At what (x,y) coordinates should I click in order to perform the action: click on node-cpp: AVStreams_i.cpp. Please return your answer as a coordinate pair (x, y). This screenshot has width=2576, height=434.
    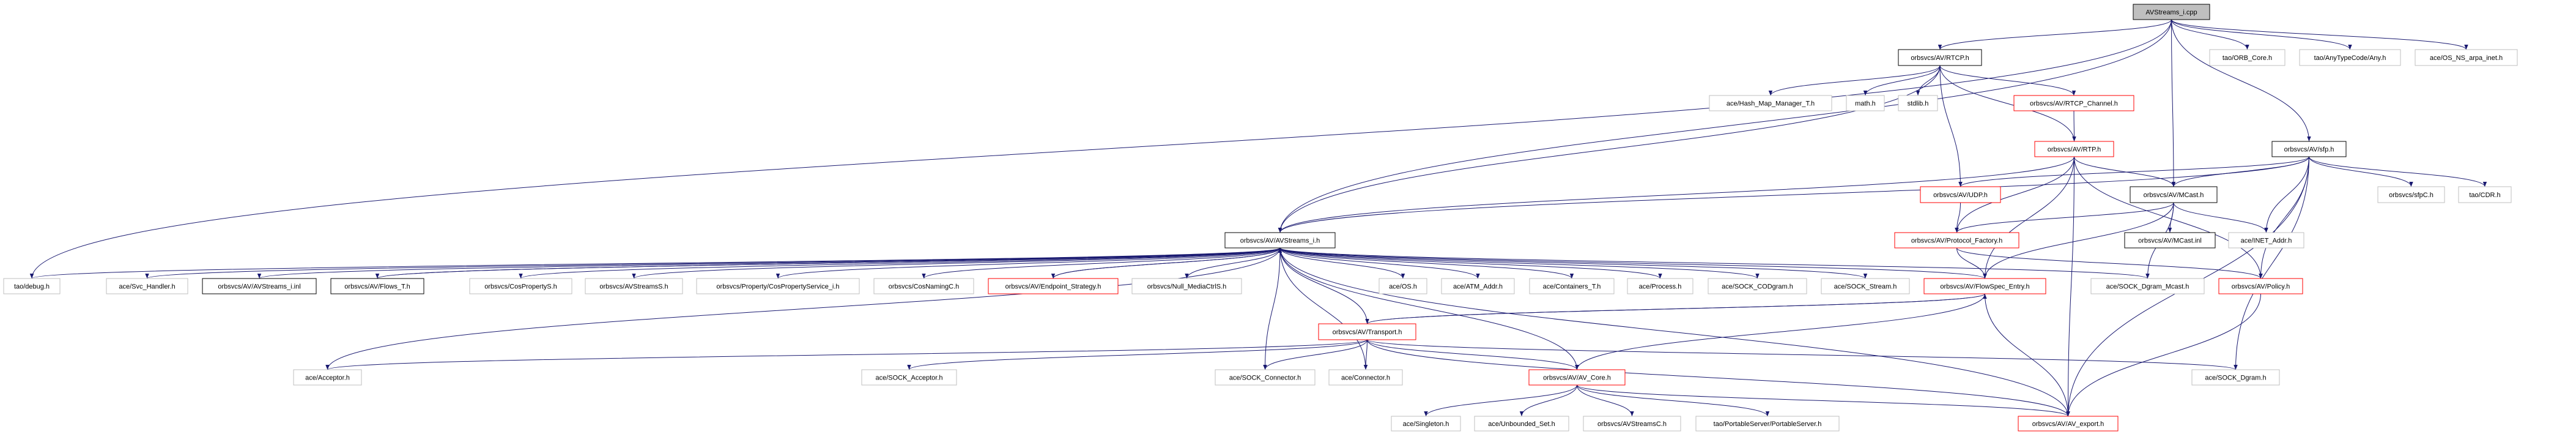
    Looking at the image, I should click on (2171, 12).